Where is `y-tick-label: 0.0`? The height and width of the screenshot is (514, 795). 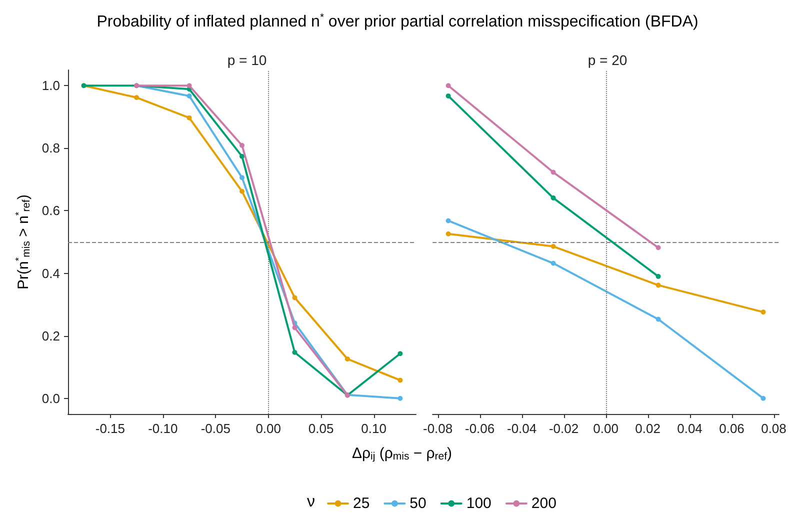
y-tick-label: 0.0 is located at coordinates (51, 398).